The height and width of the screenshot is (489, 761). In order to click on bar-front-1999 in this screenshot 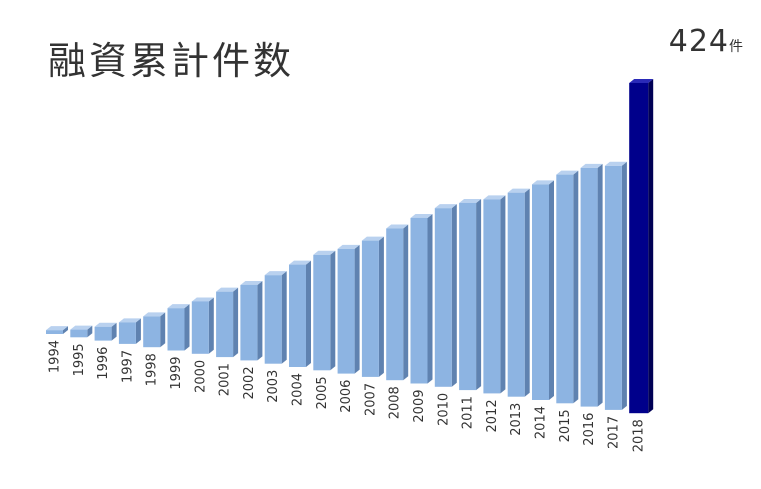, I will do `click(176, 329)`.